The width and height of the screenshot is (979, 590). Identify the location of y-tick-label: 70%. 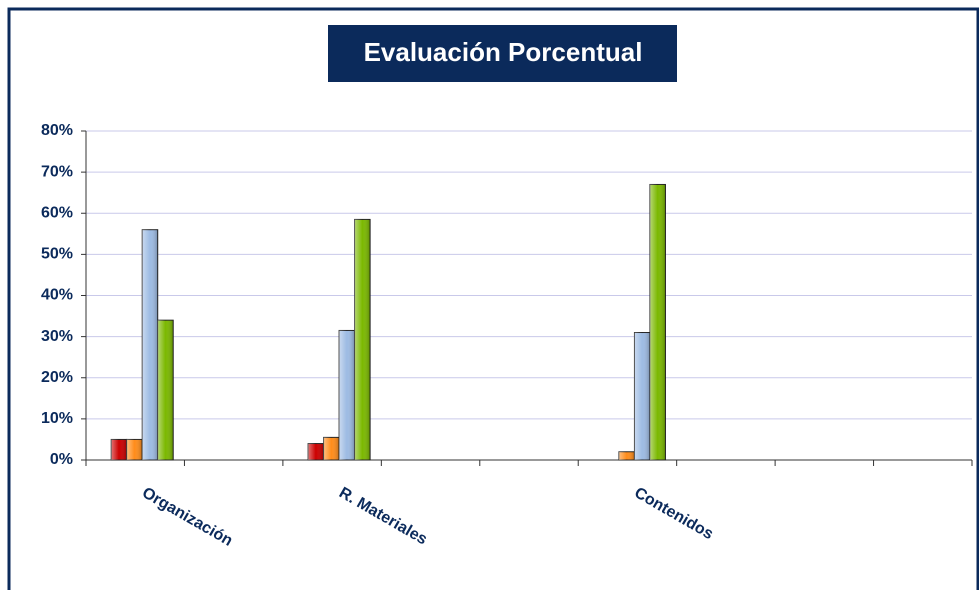
(57, 171).